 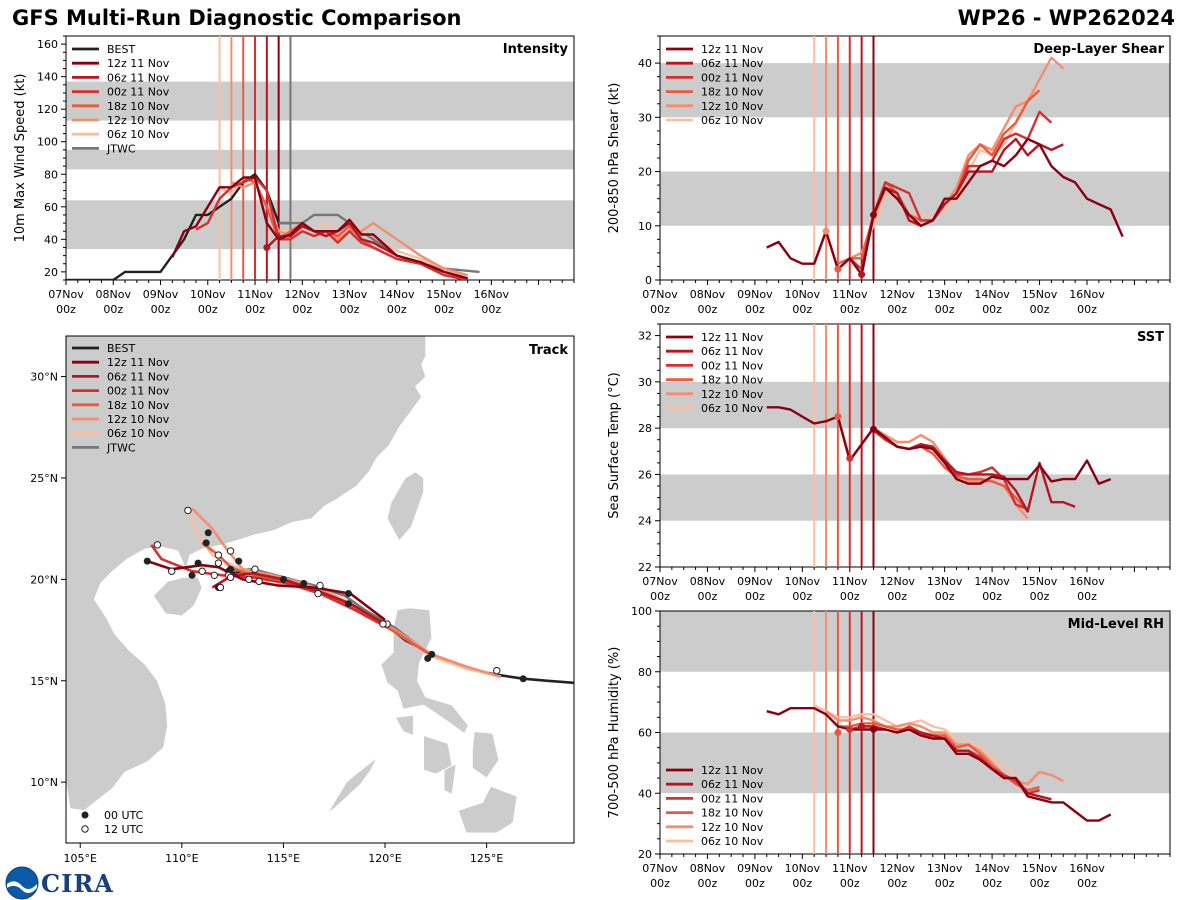 What do you see at coordinates (121, 49) in the screenshot?
I see `legend-label-best: BEST` at bounding box center [121, 49].